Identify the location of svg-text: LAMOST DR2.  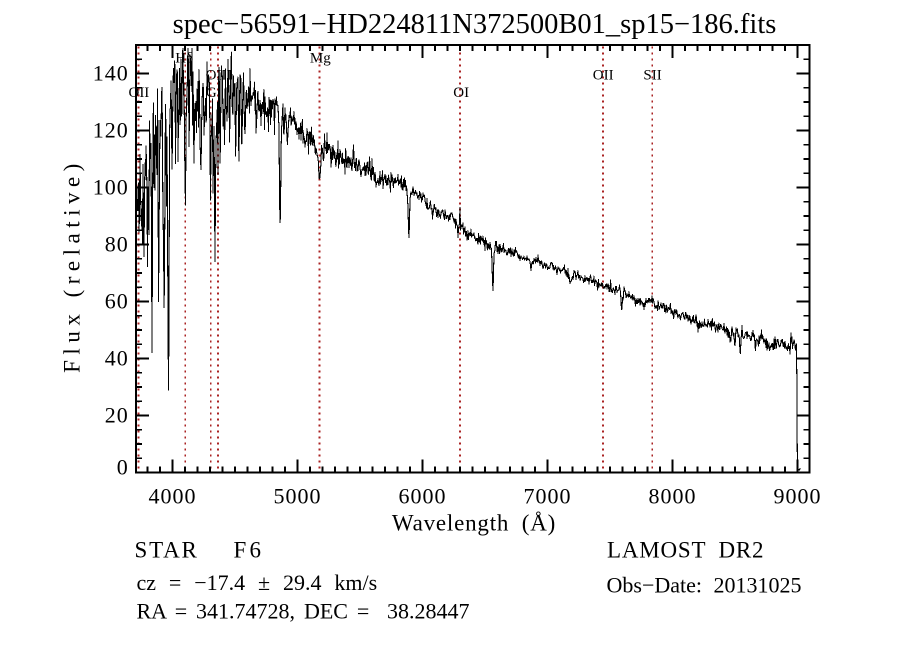
(685, 550).